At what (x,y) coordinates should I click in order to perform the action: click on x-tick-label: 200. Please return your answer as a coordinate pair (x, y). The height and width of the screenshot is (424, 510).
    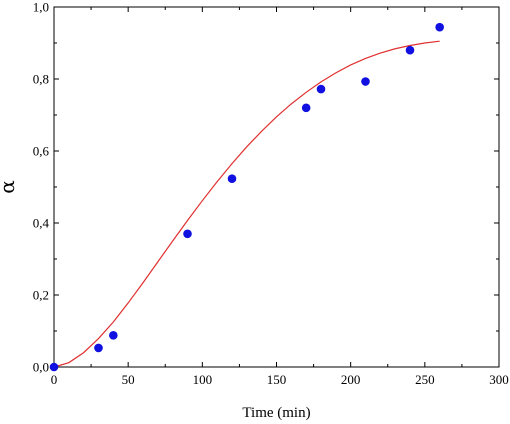
    Looking at the image, I should click on (351, 379).